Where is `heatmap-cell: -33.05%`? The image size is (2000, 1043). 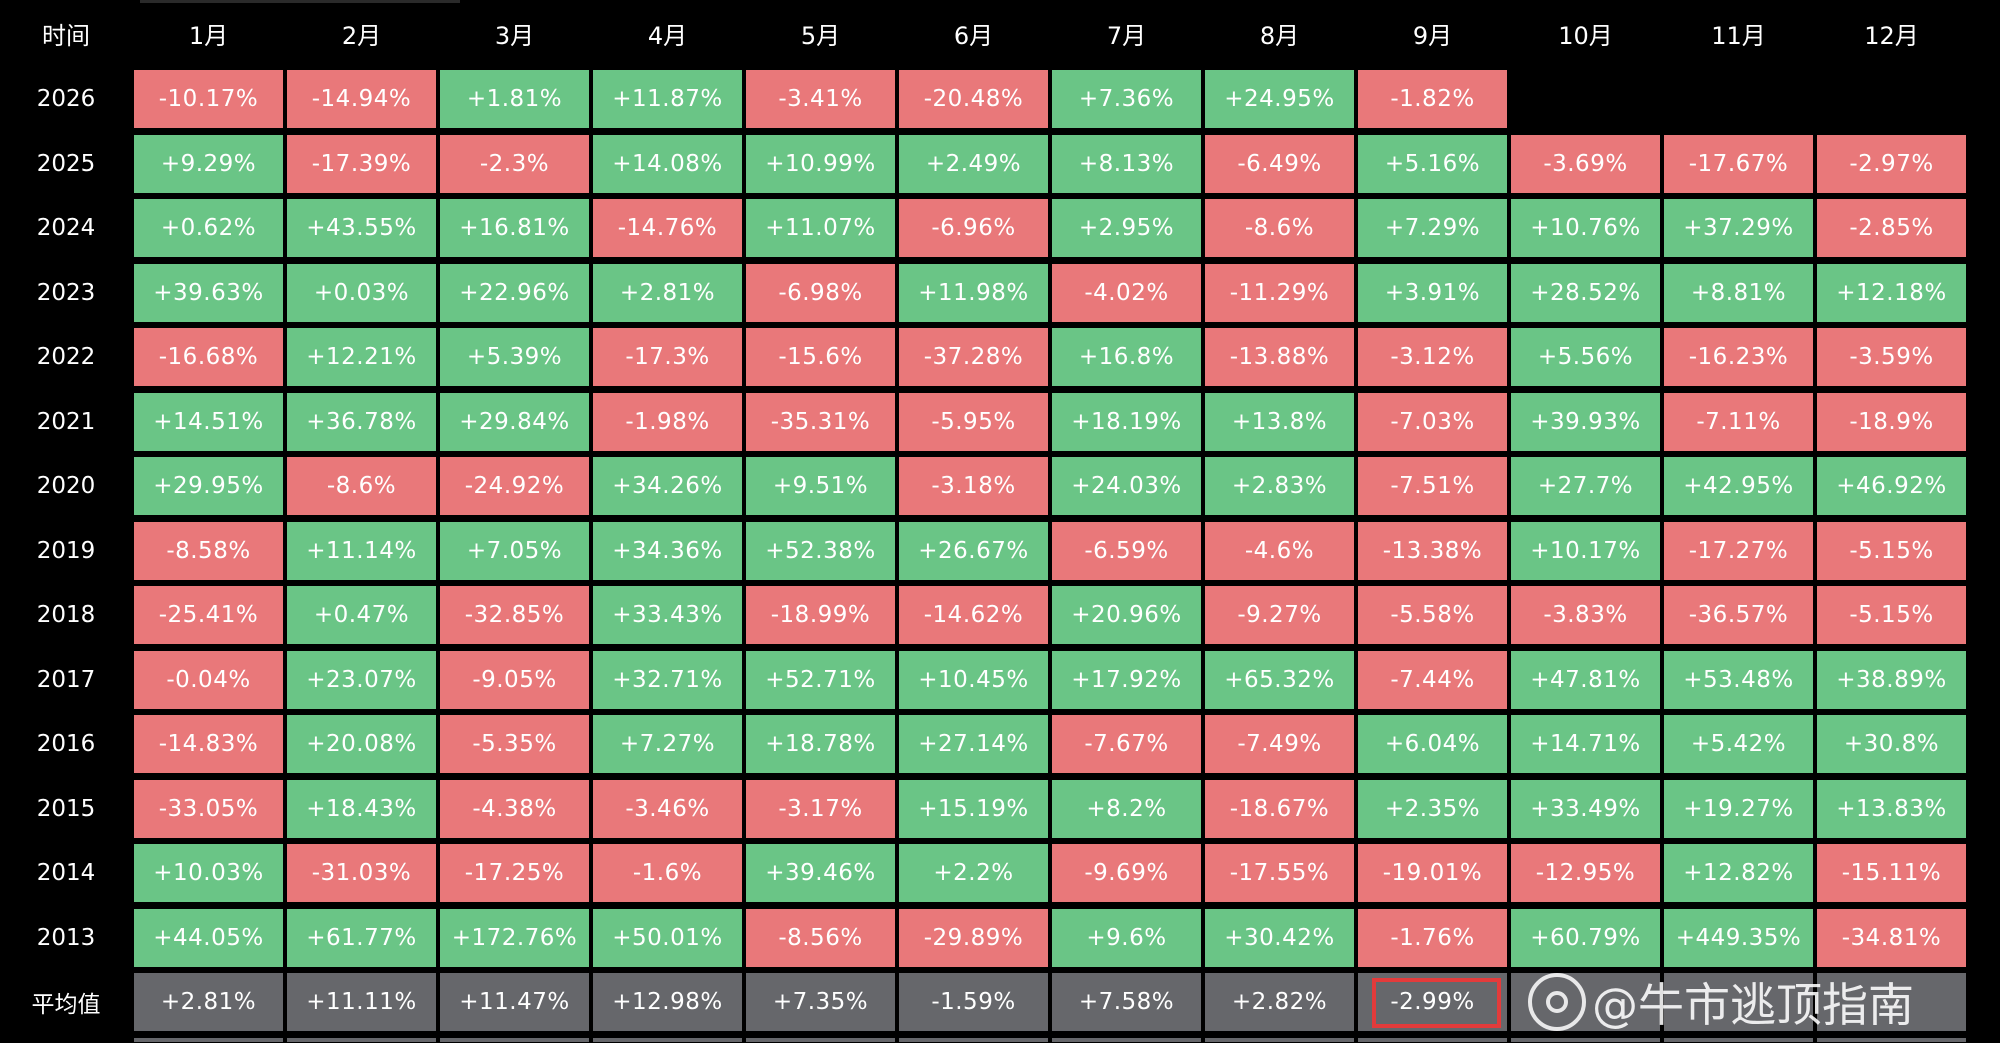 heatmap-cell: -33.05% is located at coordinates (208, 808).